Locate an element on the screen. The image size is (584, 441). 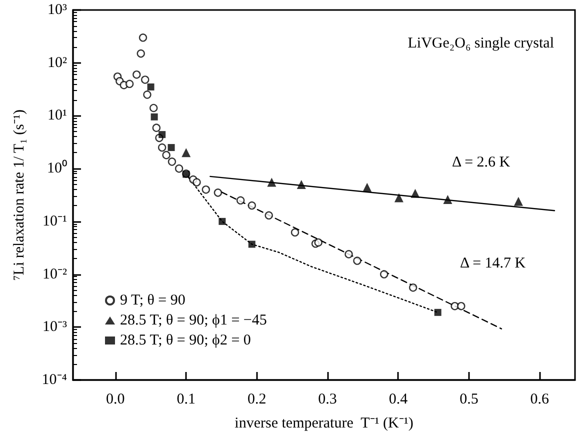
x-tick-label: 0.4 is located at coordinates (398, 400).